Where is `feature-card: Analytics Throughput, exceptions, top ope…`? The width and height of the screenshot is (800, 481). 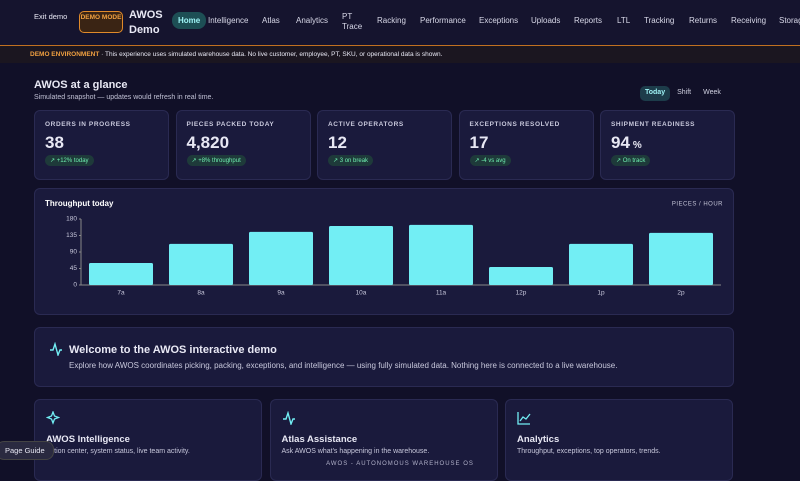 feature-card: Analytics Throughput, exceptions, top ope… is located at coordinates (619, 440).